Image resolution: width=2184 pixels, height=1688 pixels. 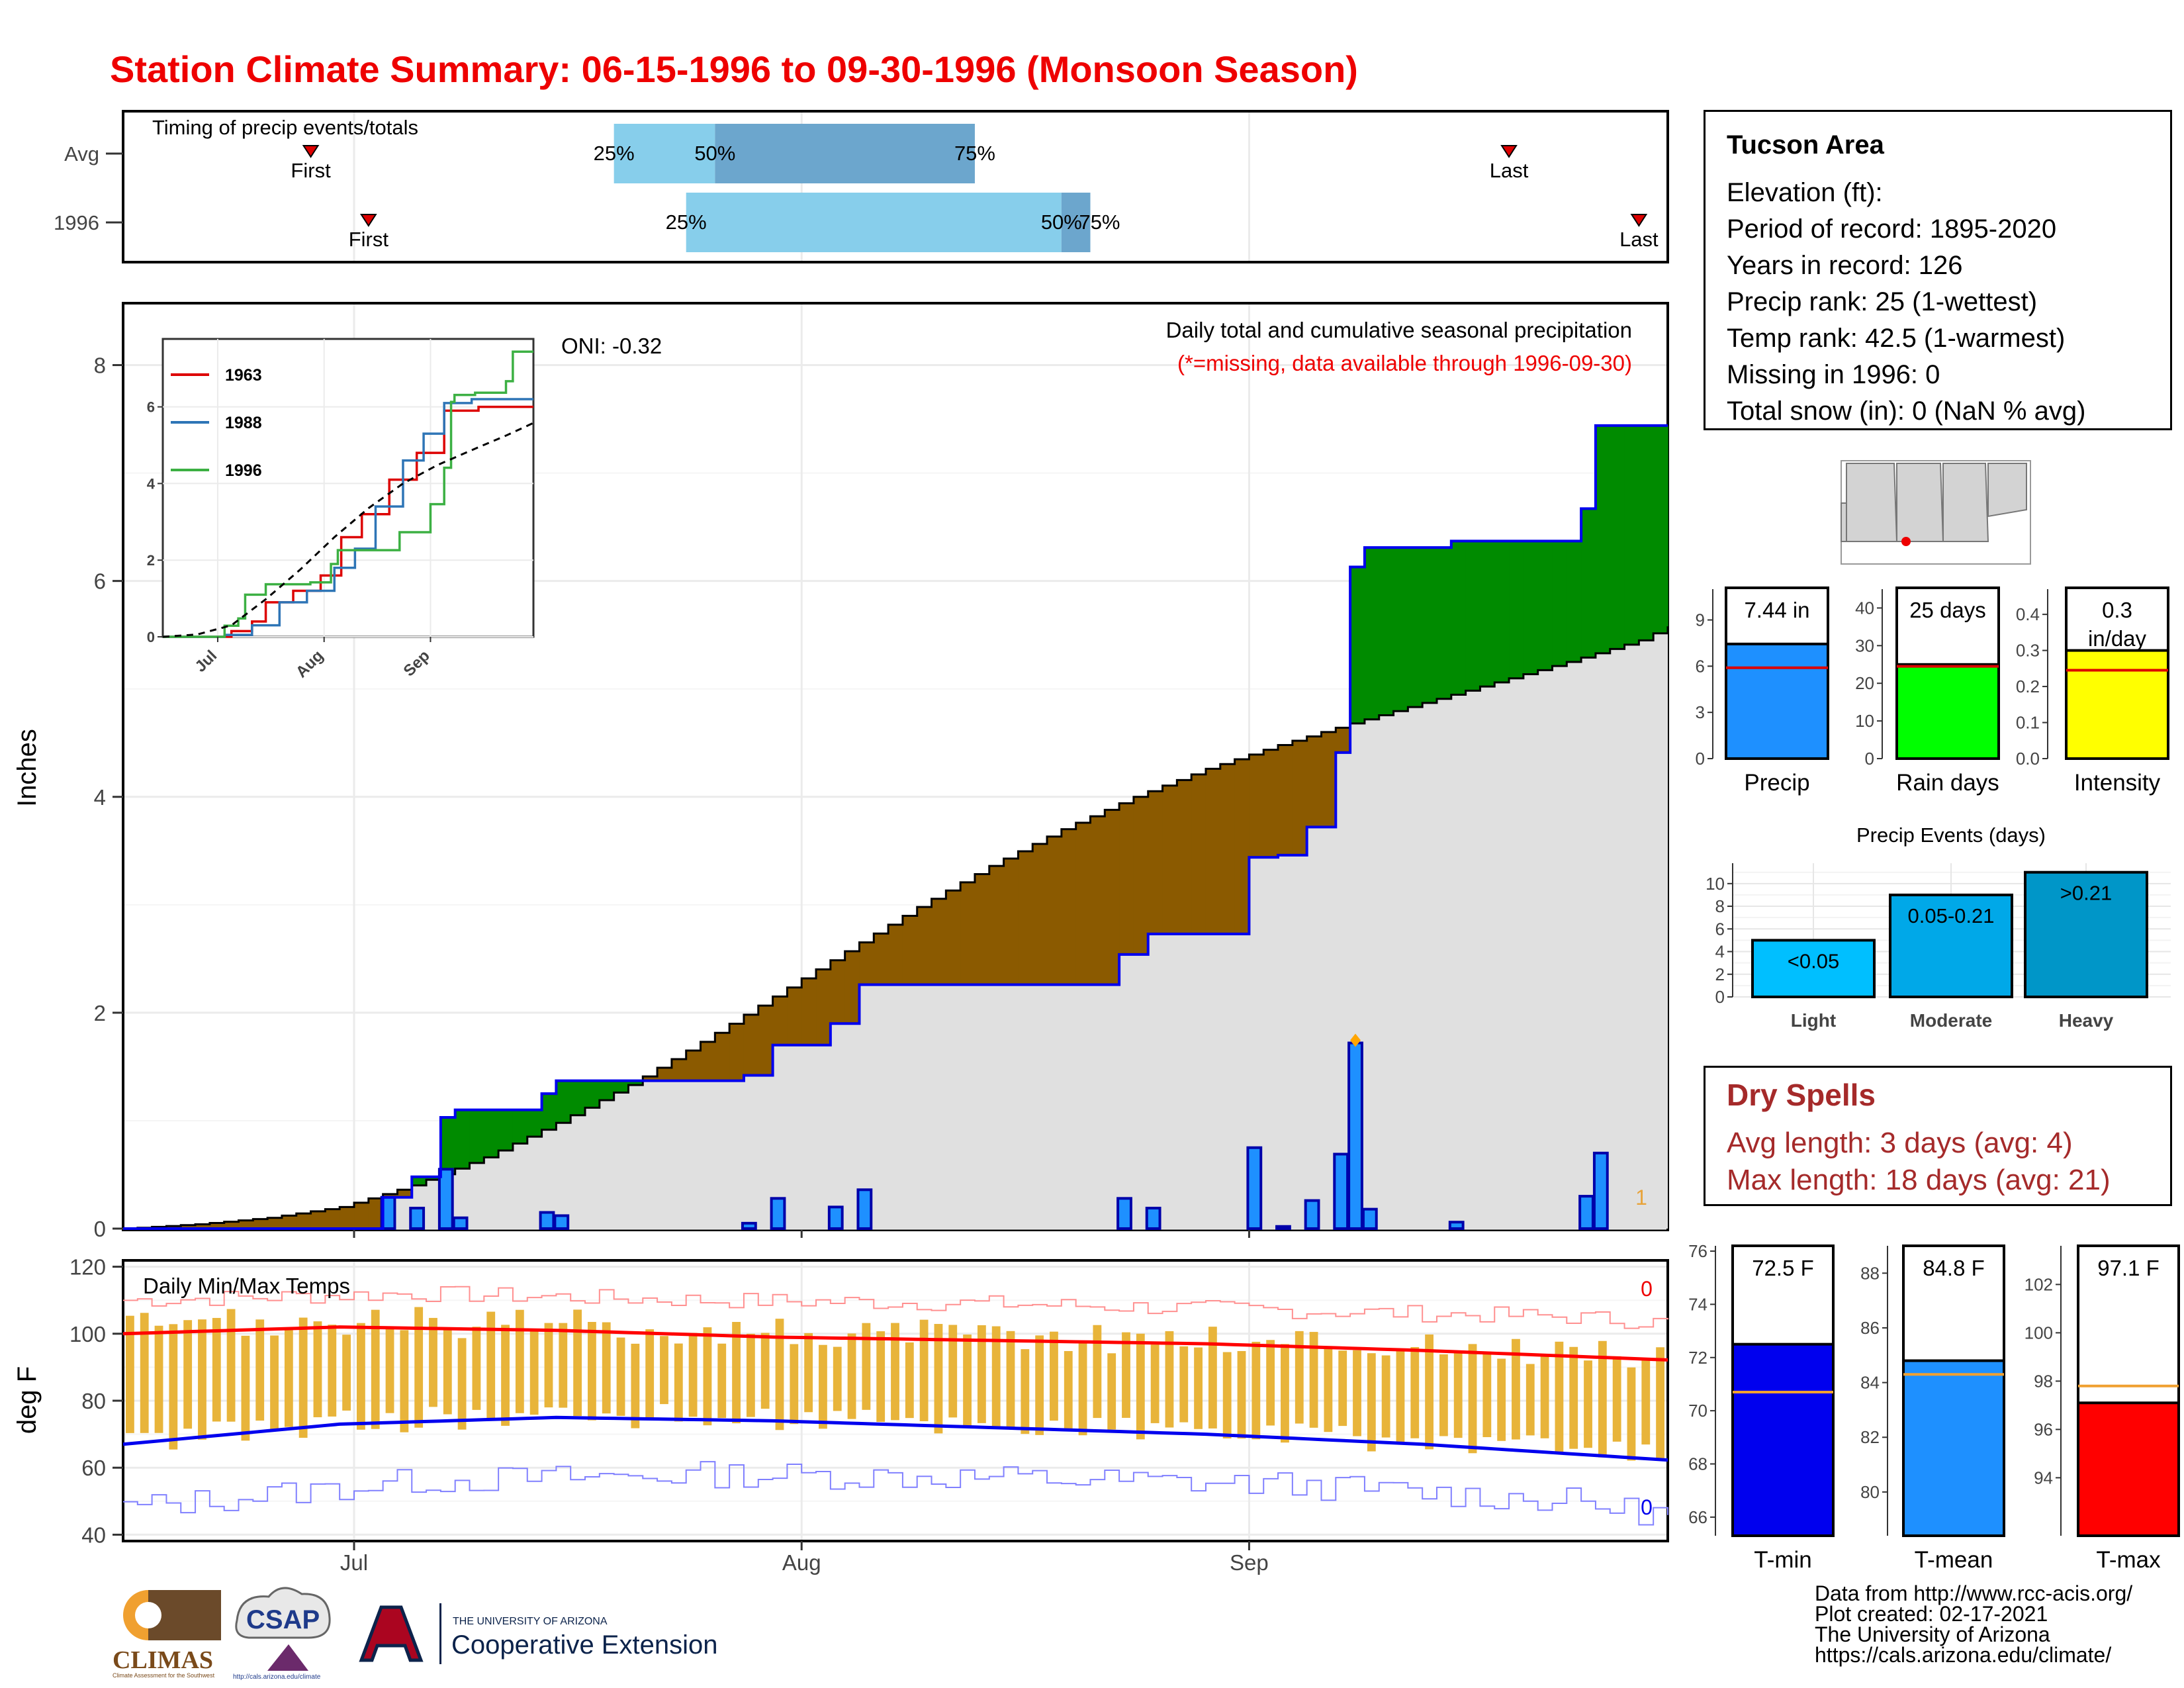 What do you see at coordinates (1701, 620) in the screenshot?
I see `side-tick-label: 9` at bounding box center [1701, 620].